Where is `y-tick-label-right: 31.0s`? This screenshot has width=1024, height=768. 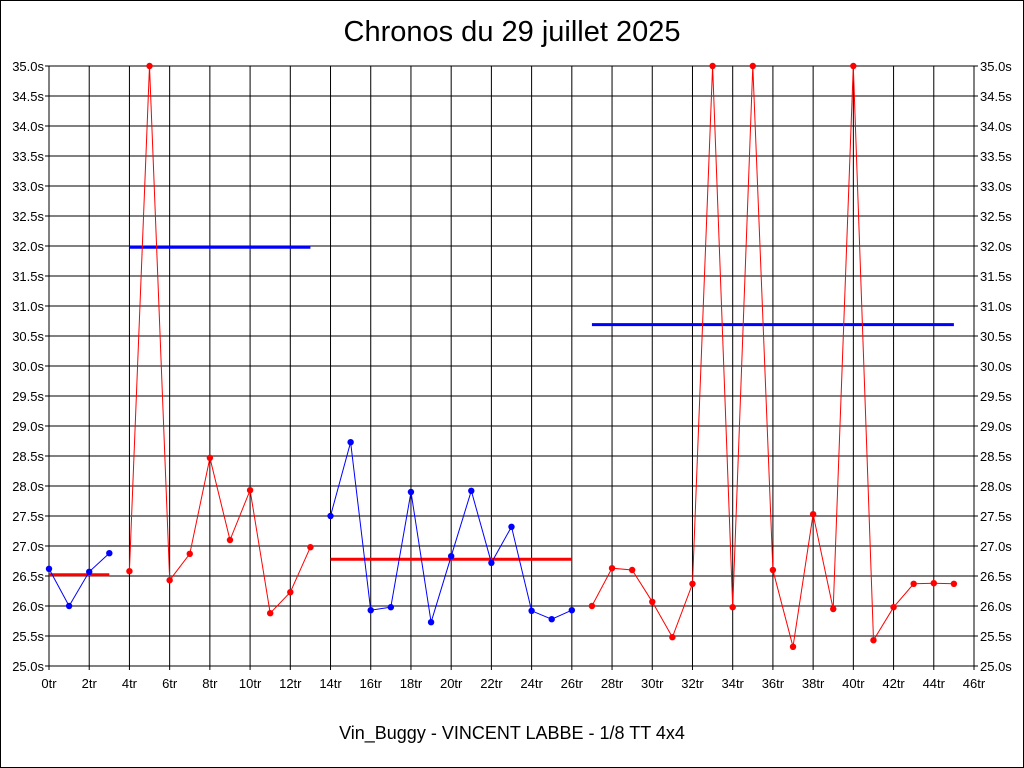 y-tick-label-right: 31.0s is located at coordinates (996, 306).